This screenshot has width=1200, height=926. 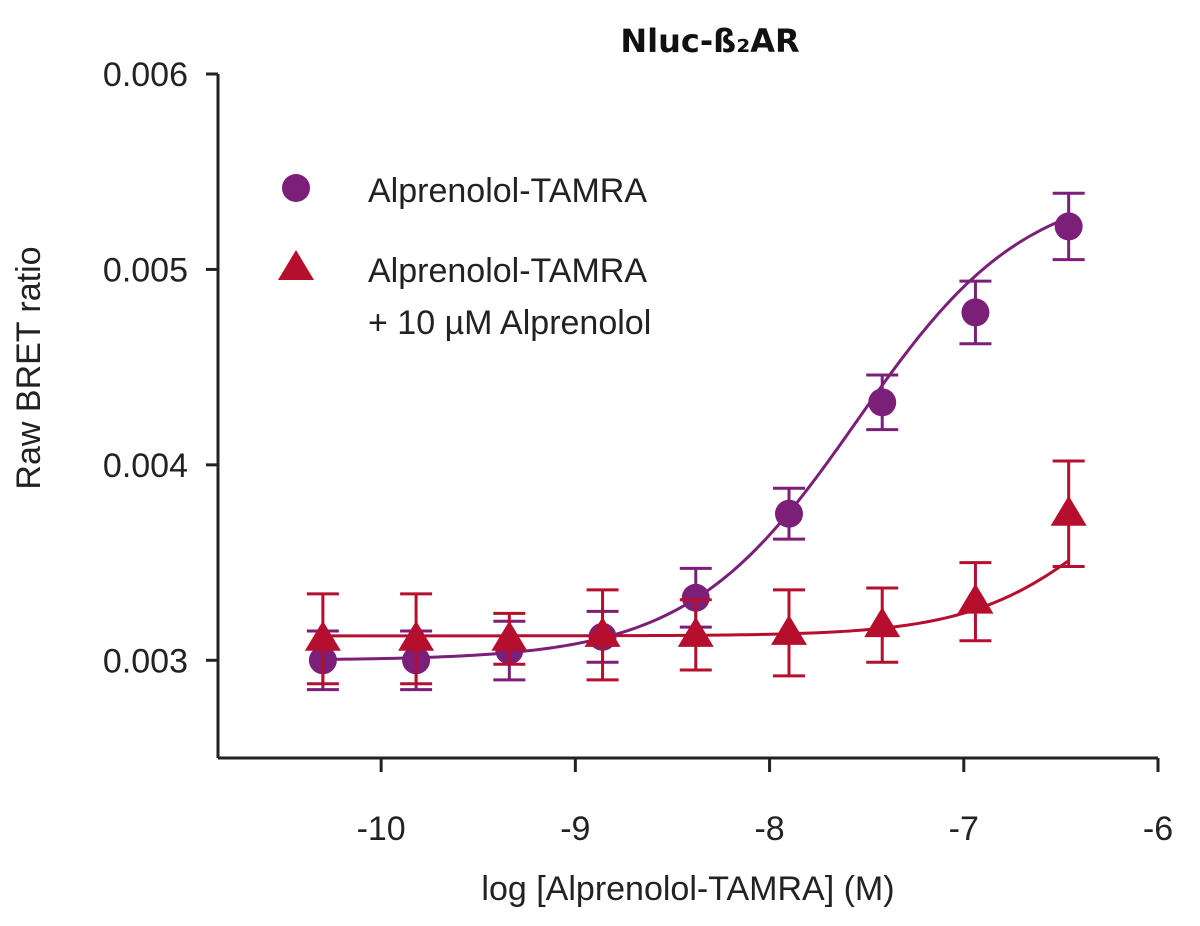 I want to click on legend-item-1: Alprenolol-TAMRA, so click(x=464, y=191).